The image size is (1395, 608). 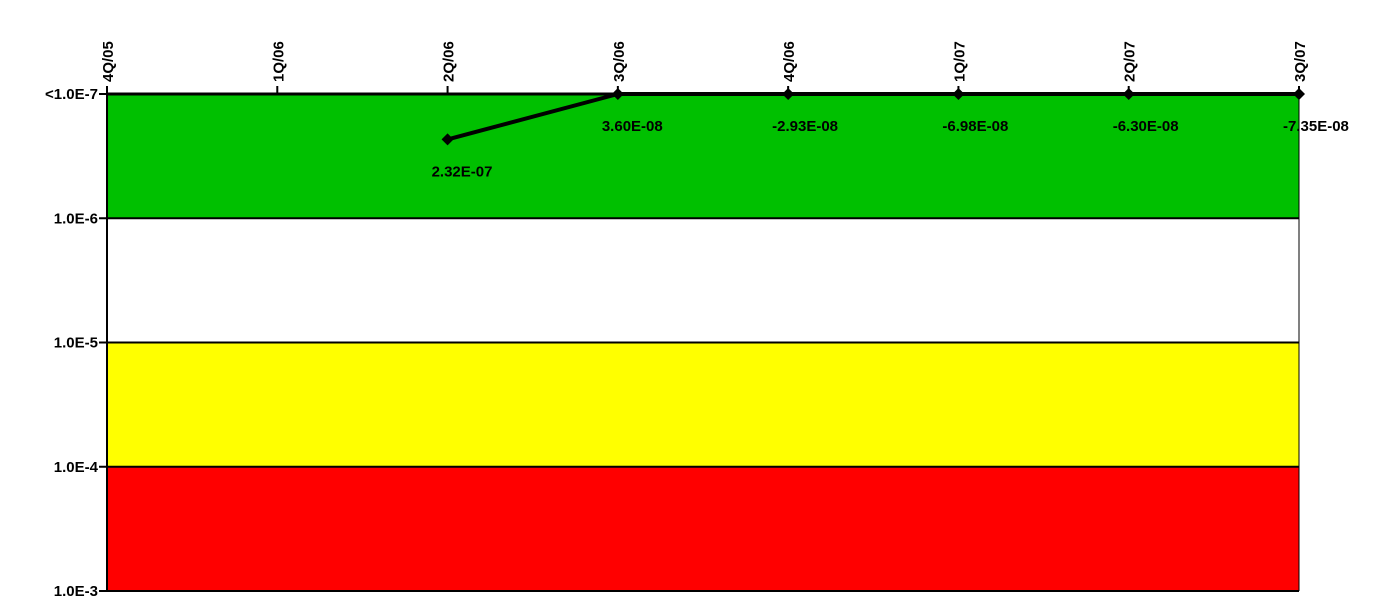 I want to click on x-tick-label-2: 2Q/06, so click(x=449, y=61).